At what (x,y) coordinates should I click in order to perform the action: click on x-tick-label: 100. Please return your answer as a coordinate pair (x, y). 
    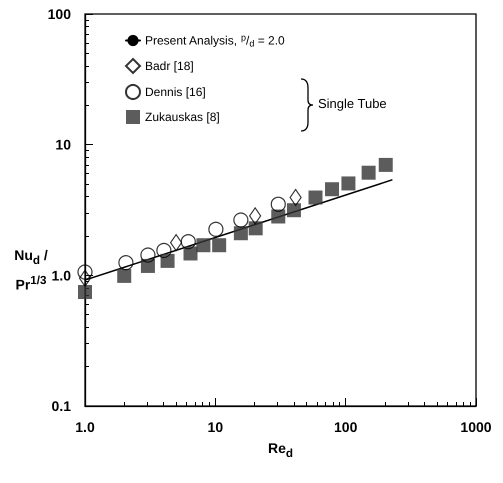
    Looking at the image, I should click on (346, 427).